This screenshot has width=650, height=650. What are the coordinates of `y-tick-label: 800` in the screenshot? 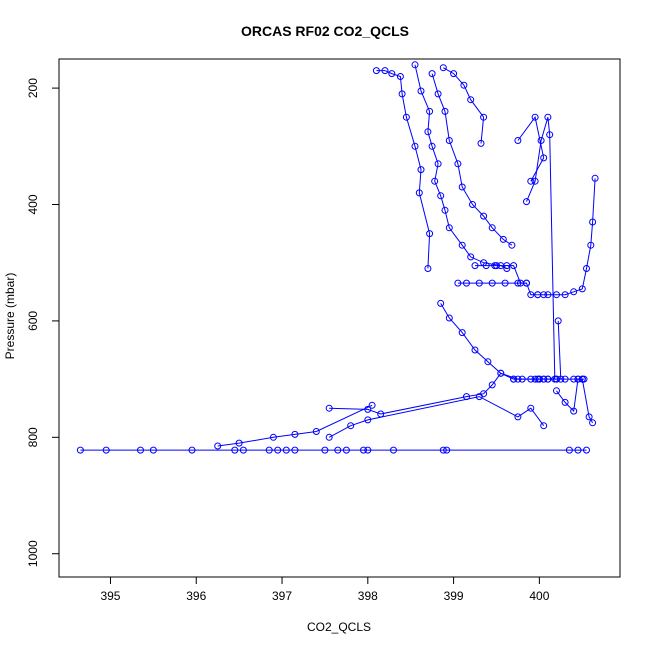 It's located at (33, 437).